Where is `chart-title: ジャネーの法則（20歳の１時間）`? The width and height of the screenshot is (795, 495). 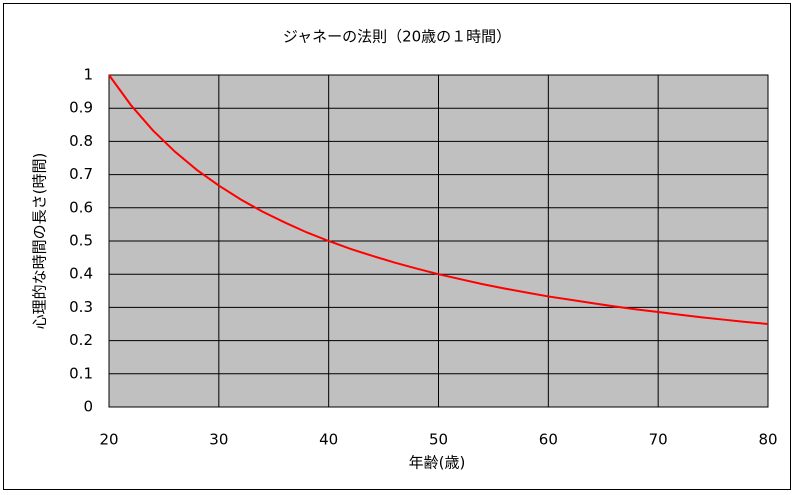 chart-title: ジャネーの法則（20歳の１時間） is located at coordinates (397, 37).